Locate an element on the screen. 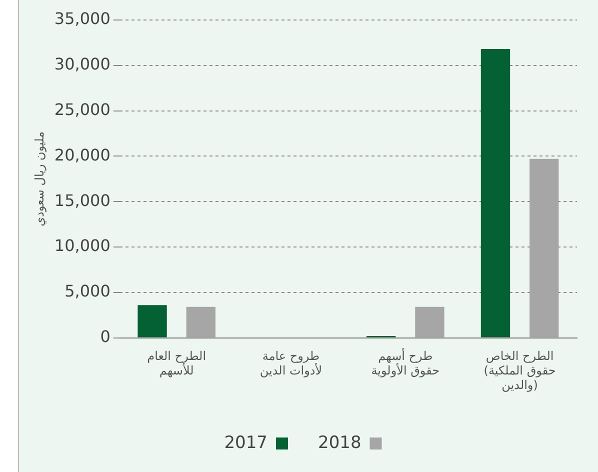 This screenshot has width=598, height=472. x-tick-label: الطرح العام للأسهم is located at coordinates (176, 363).